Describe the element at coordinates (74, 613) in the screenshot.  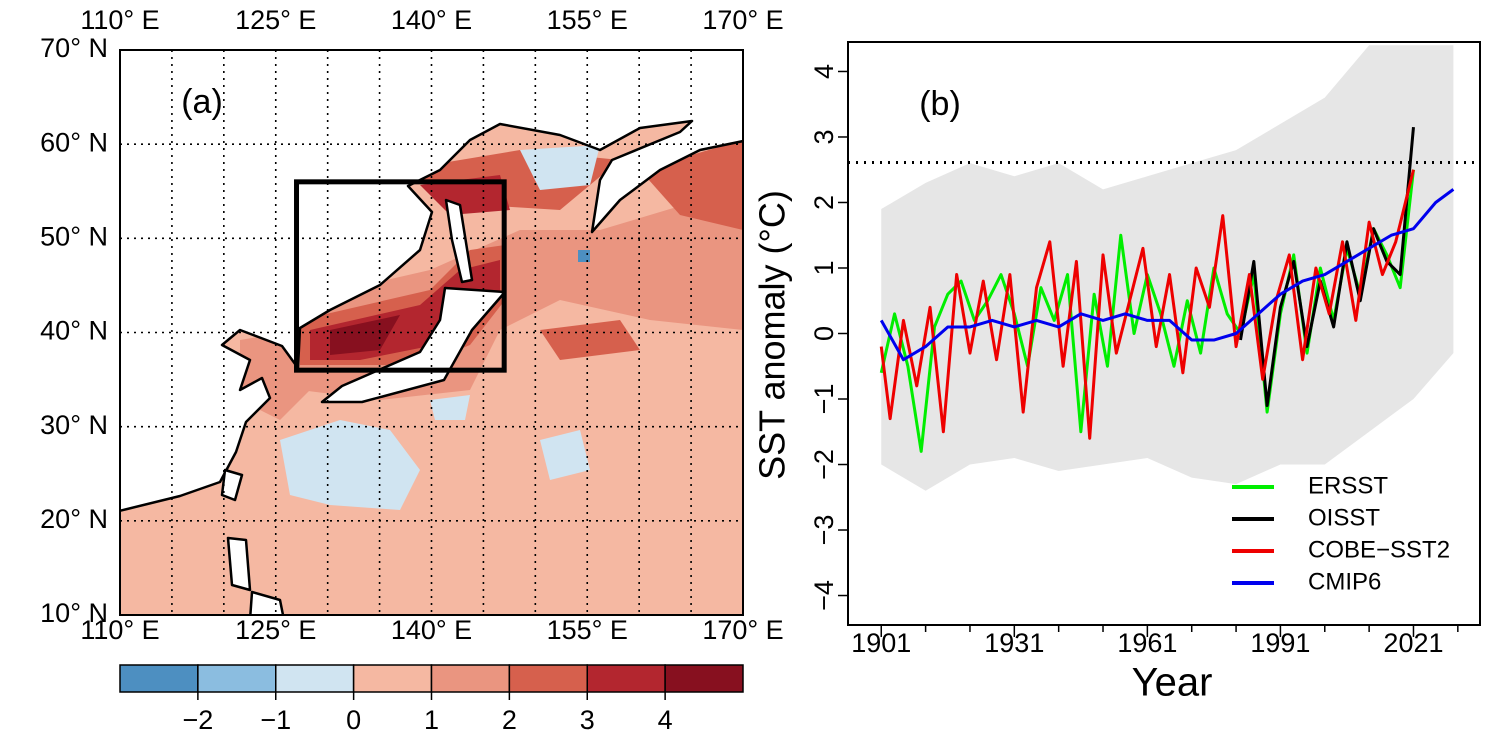
I see `y-tick-label: 10° N` at that location.